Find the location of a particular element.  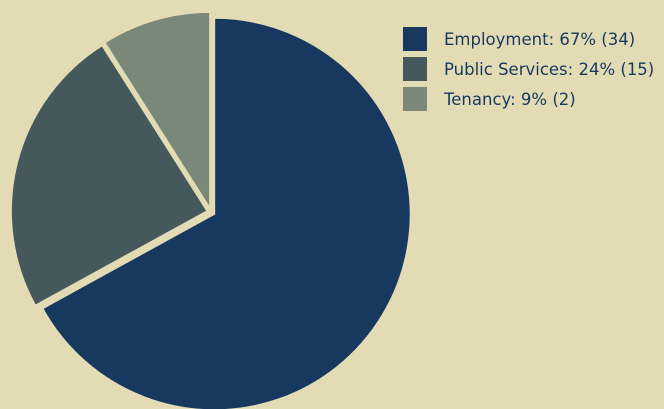

legend-label-employment: Employment: 67% (34) is located at coordinates (539, 39).